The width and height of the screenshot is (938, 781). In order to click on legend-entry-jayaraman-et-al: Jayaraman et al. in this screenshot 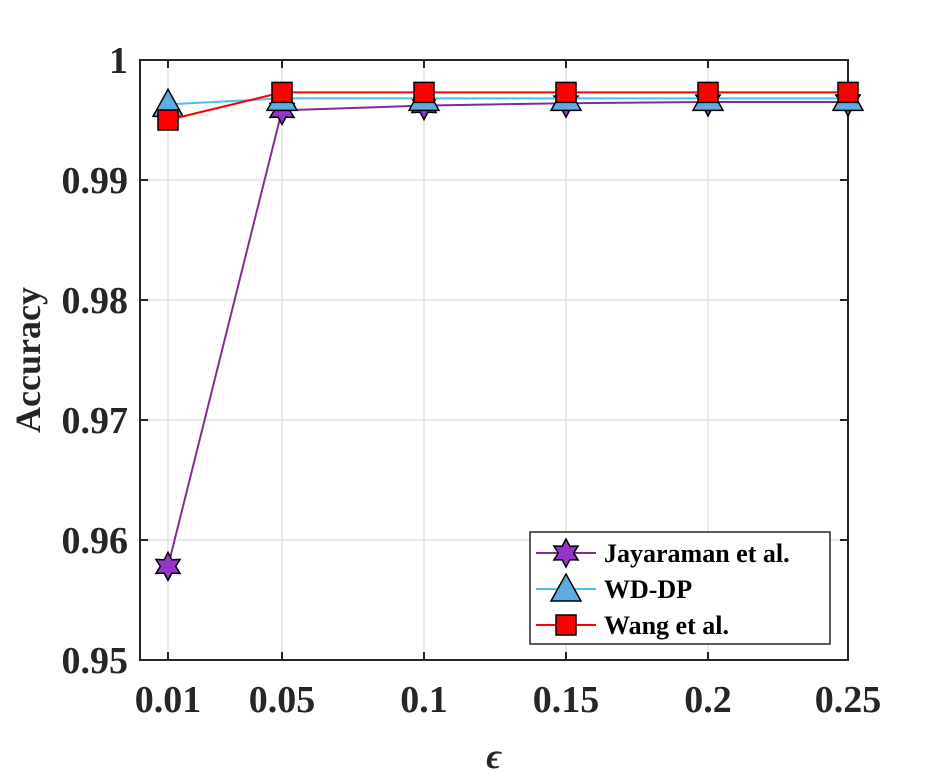, I will do `click(663, 553)`.